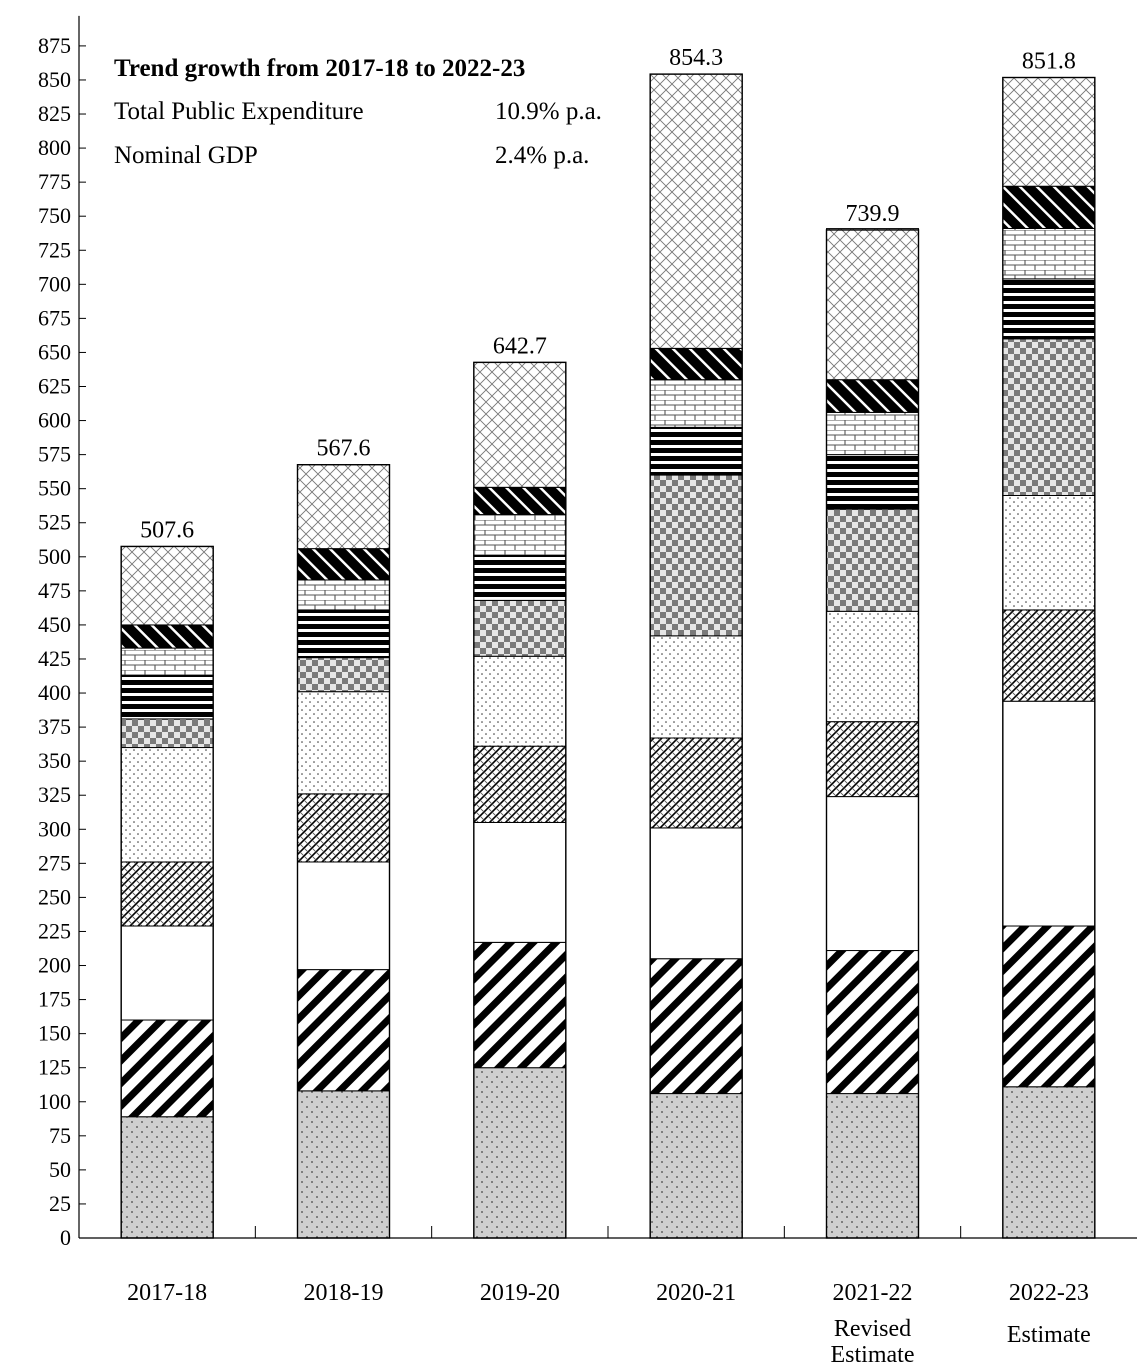 The width and height of the screenshot is (1137, 1363). What do you see at coordinates (872, 1329) in the screenshot?
I see `x-category-sublabel: Revised` at bounding box center [872, 1329].